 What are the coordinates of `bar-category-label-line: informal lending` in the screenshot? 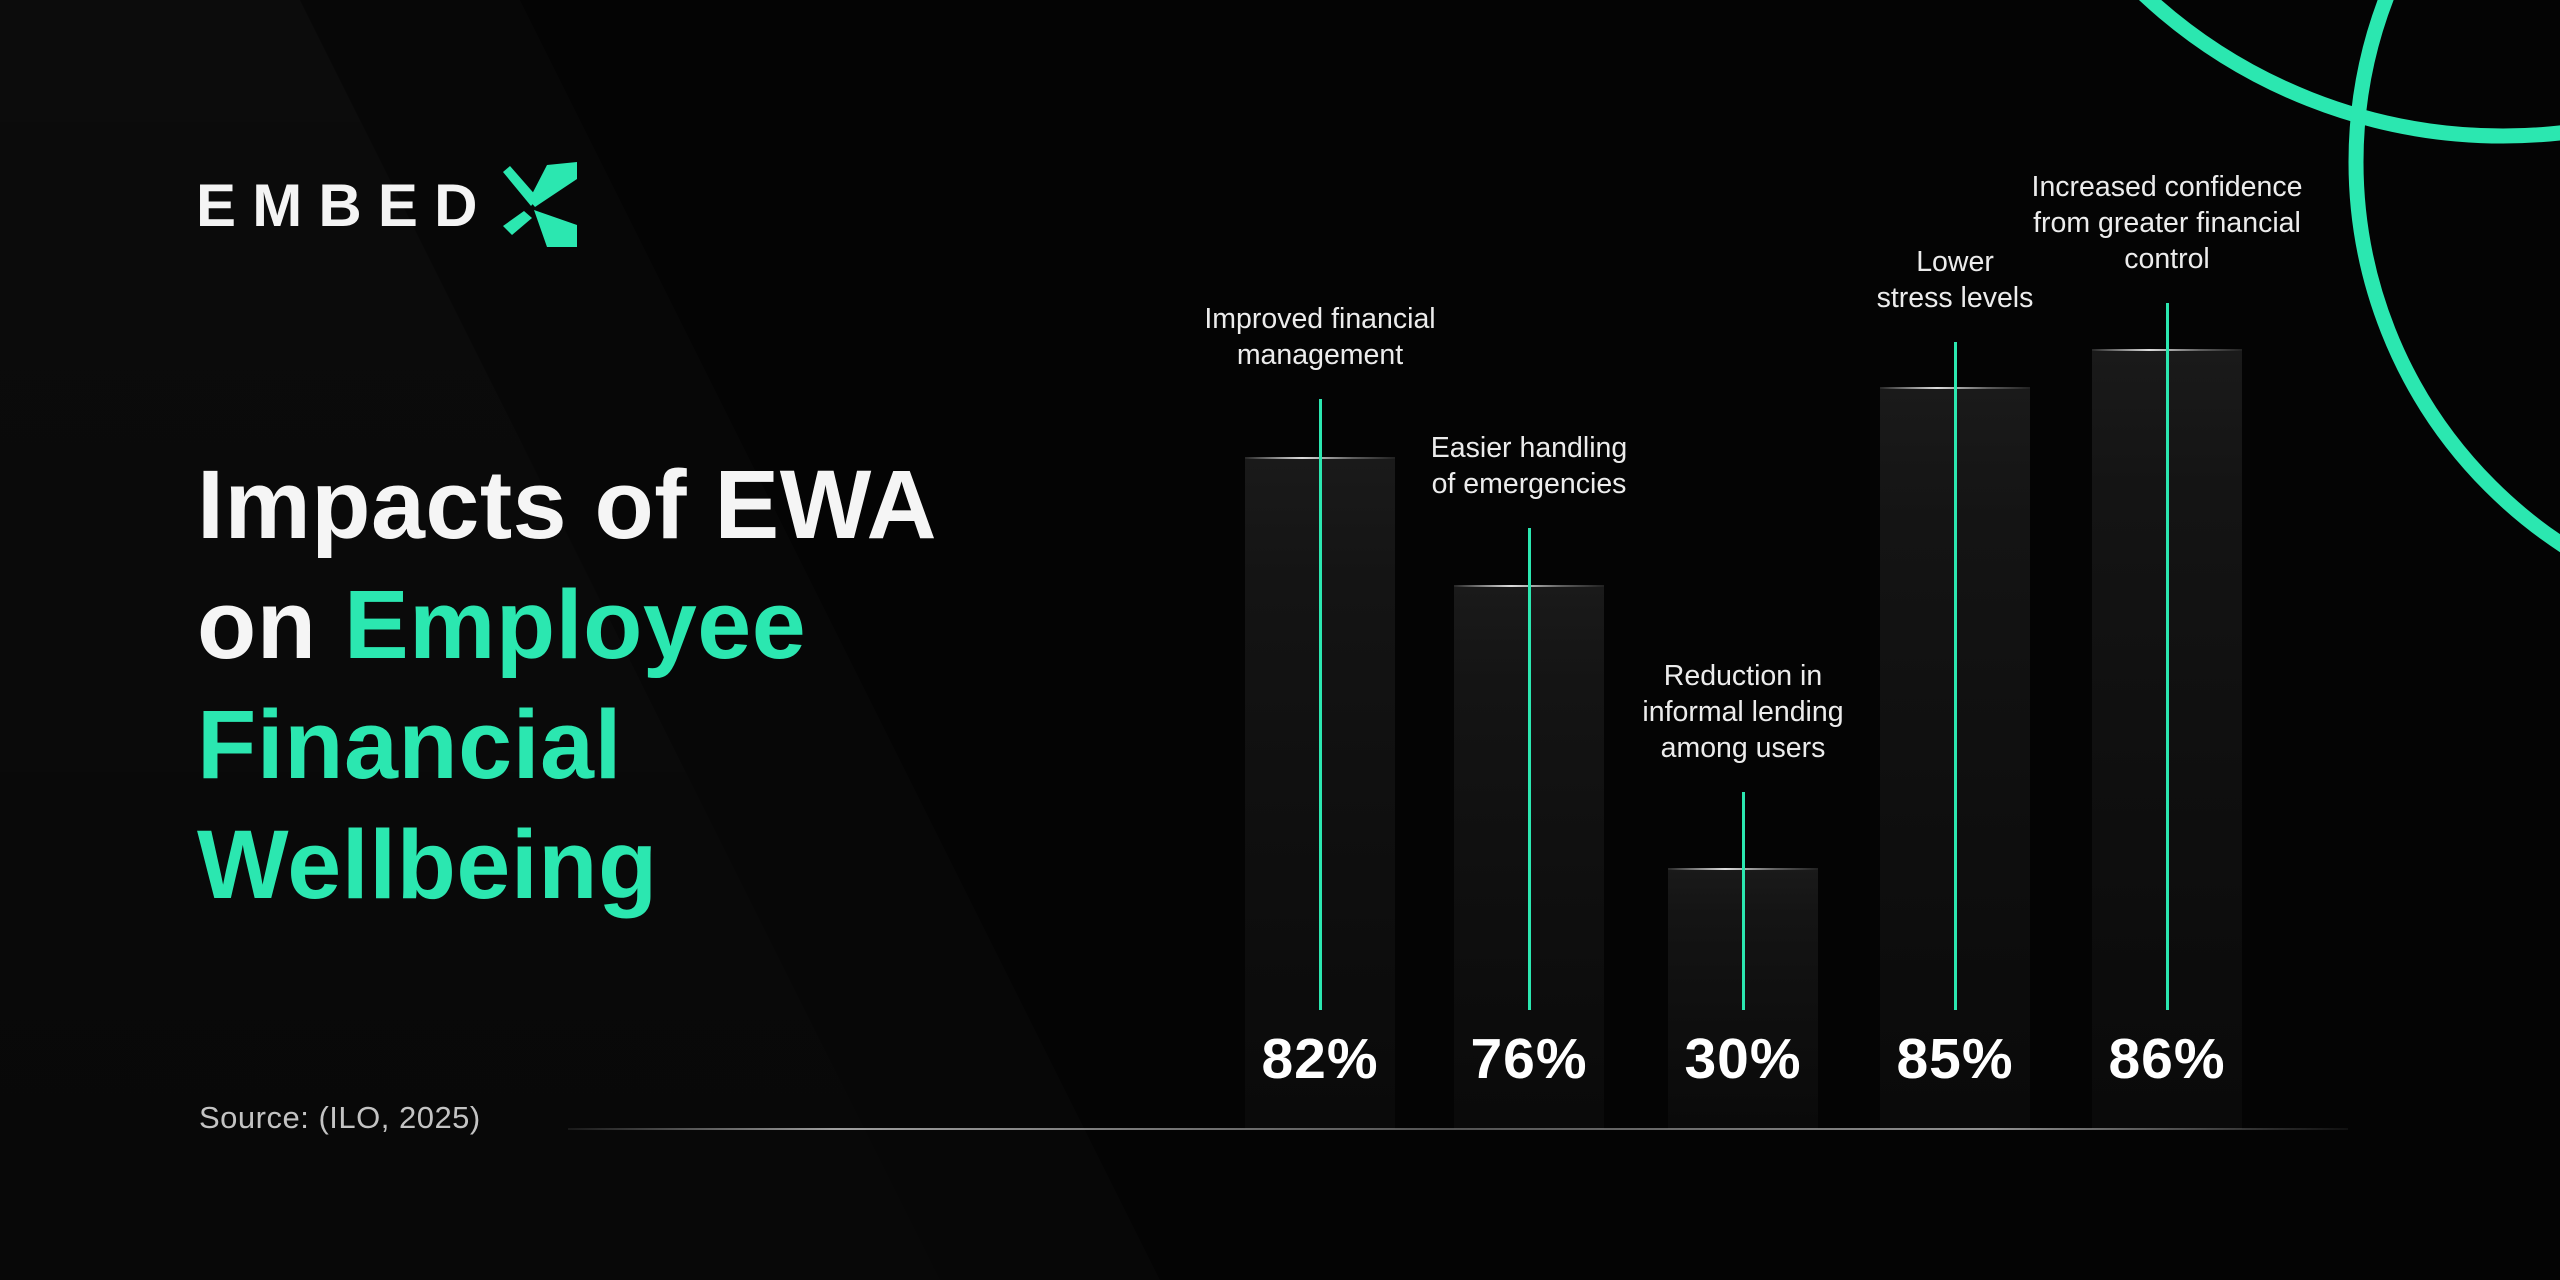 It's located at (1743, 712).